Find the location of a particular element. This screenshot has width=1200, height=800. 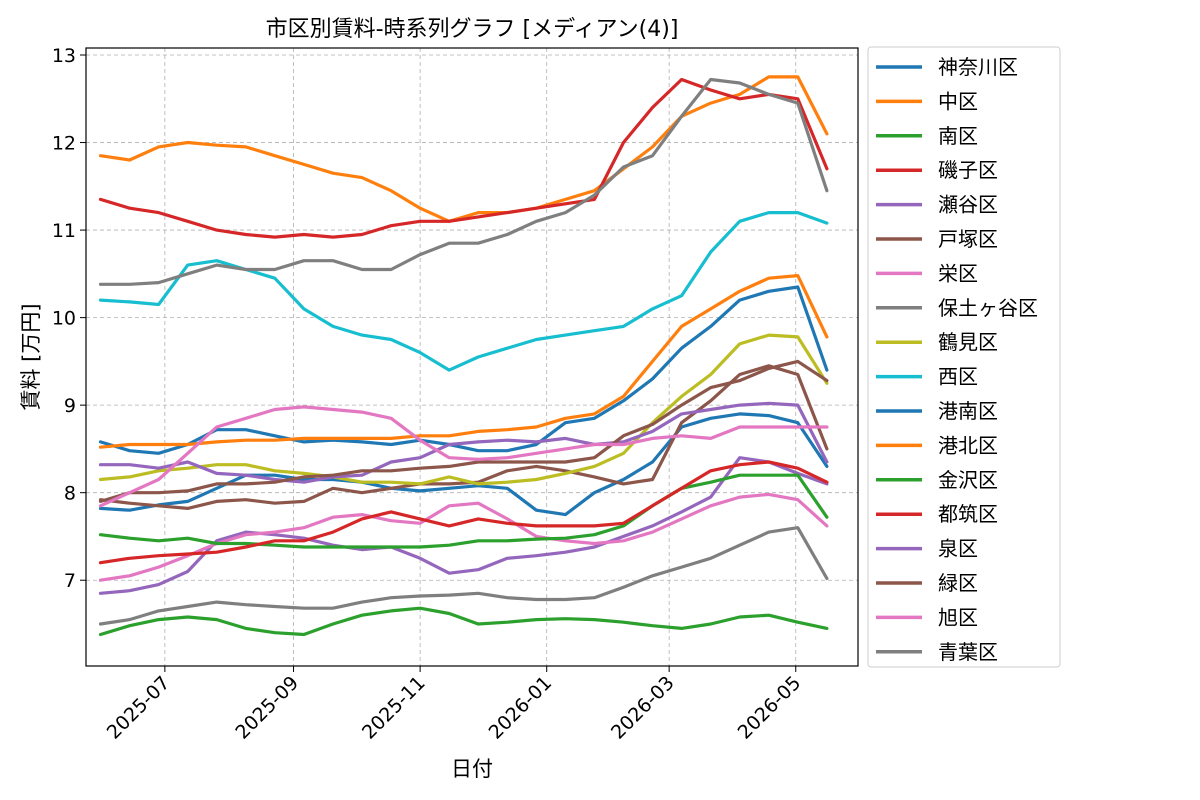

legend-label: 港南区 is located at coordinates (968, 411).